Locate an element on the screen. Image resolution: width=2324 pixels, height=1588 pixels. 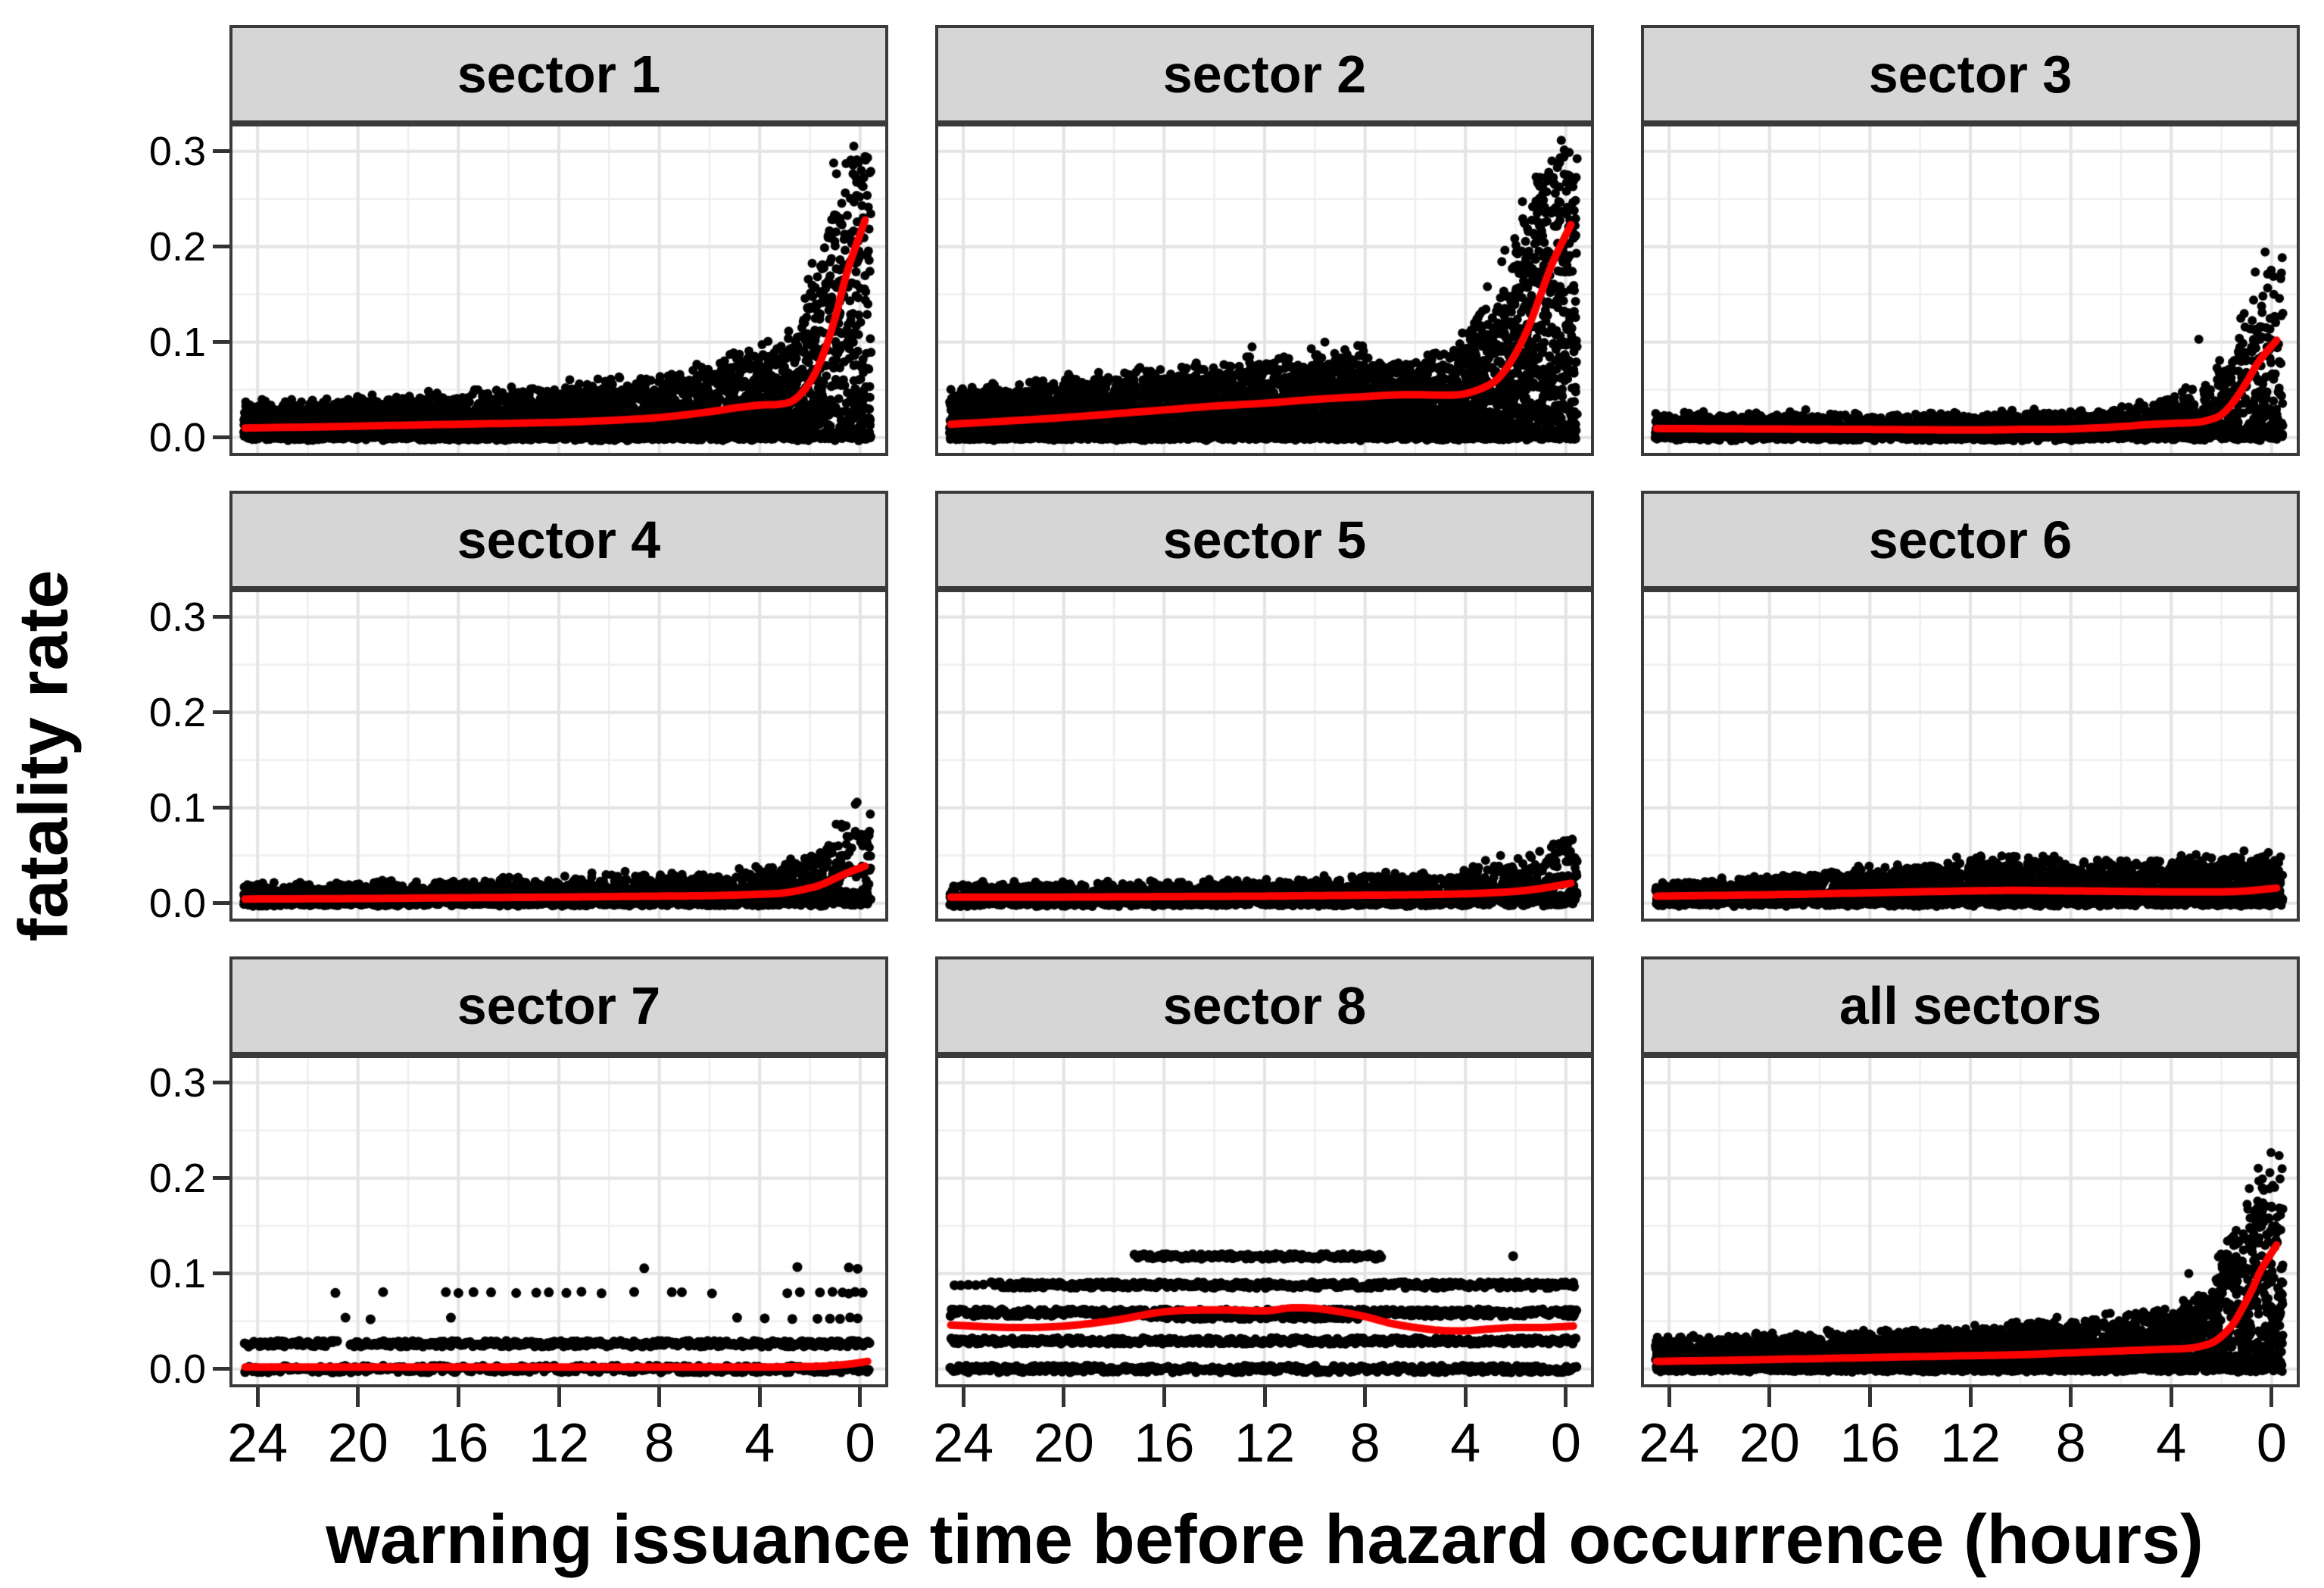
facet-strip-label: sector 8 is located at coordinates (1264, 1005).